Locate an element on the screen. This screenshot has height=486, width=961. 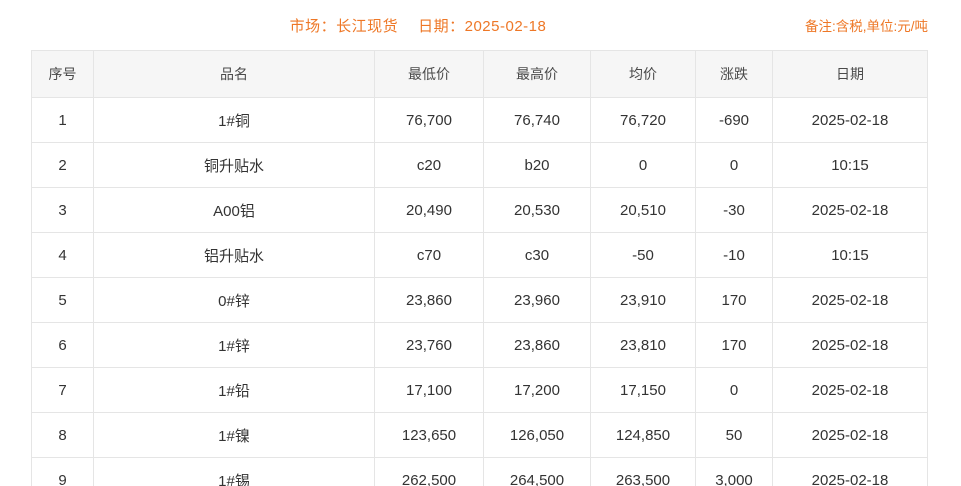
cell-product: 铝升贴水 is located at coordinates (234, 255).